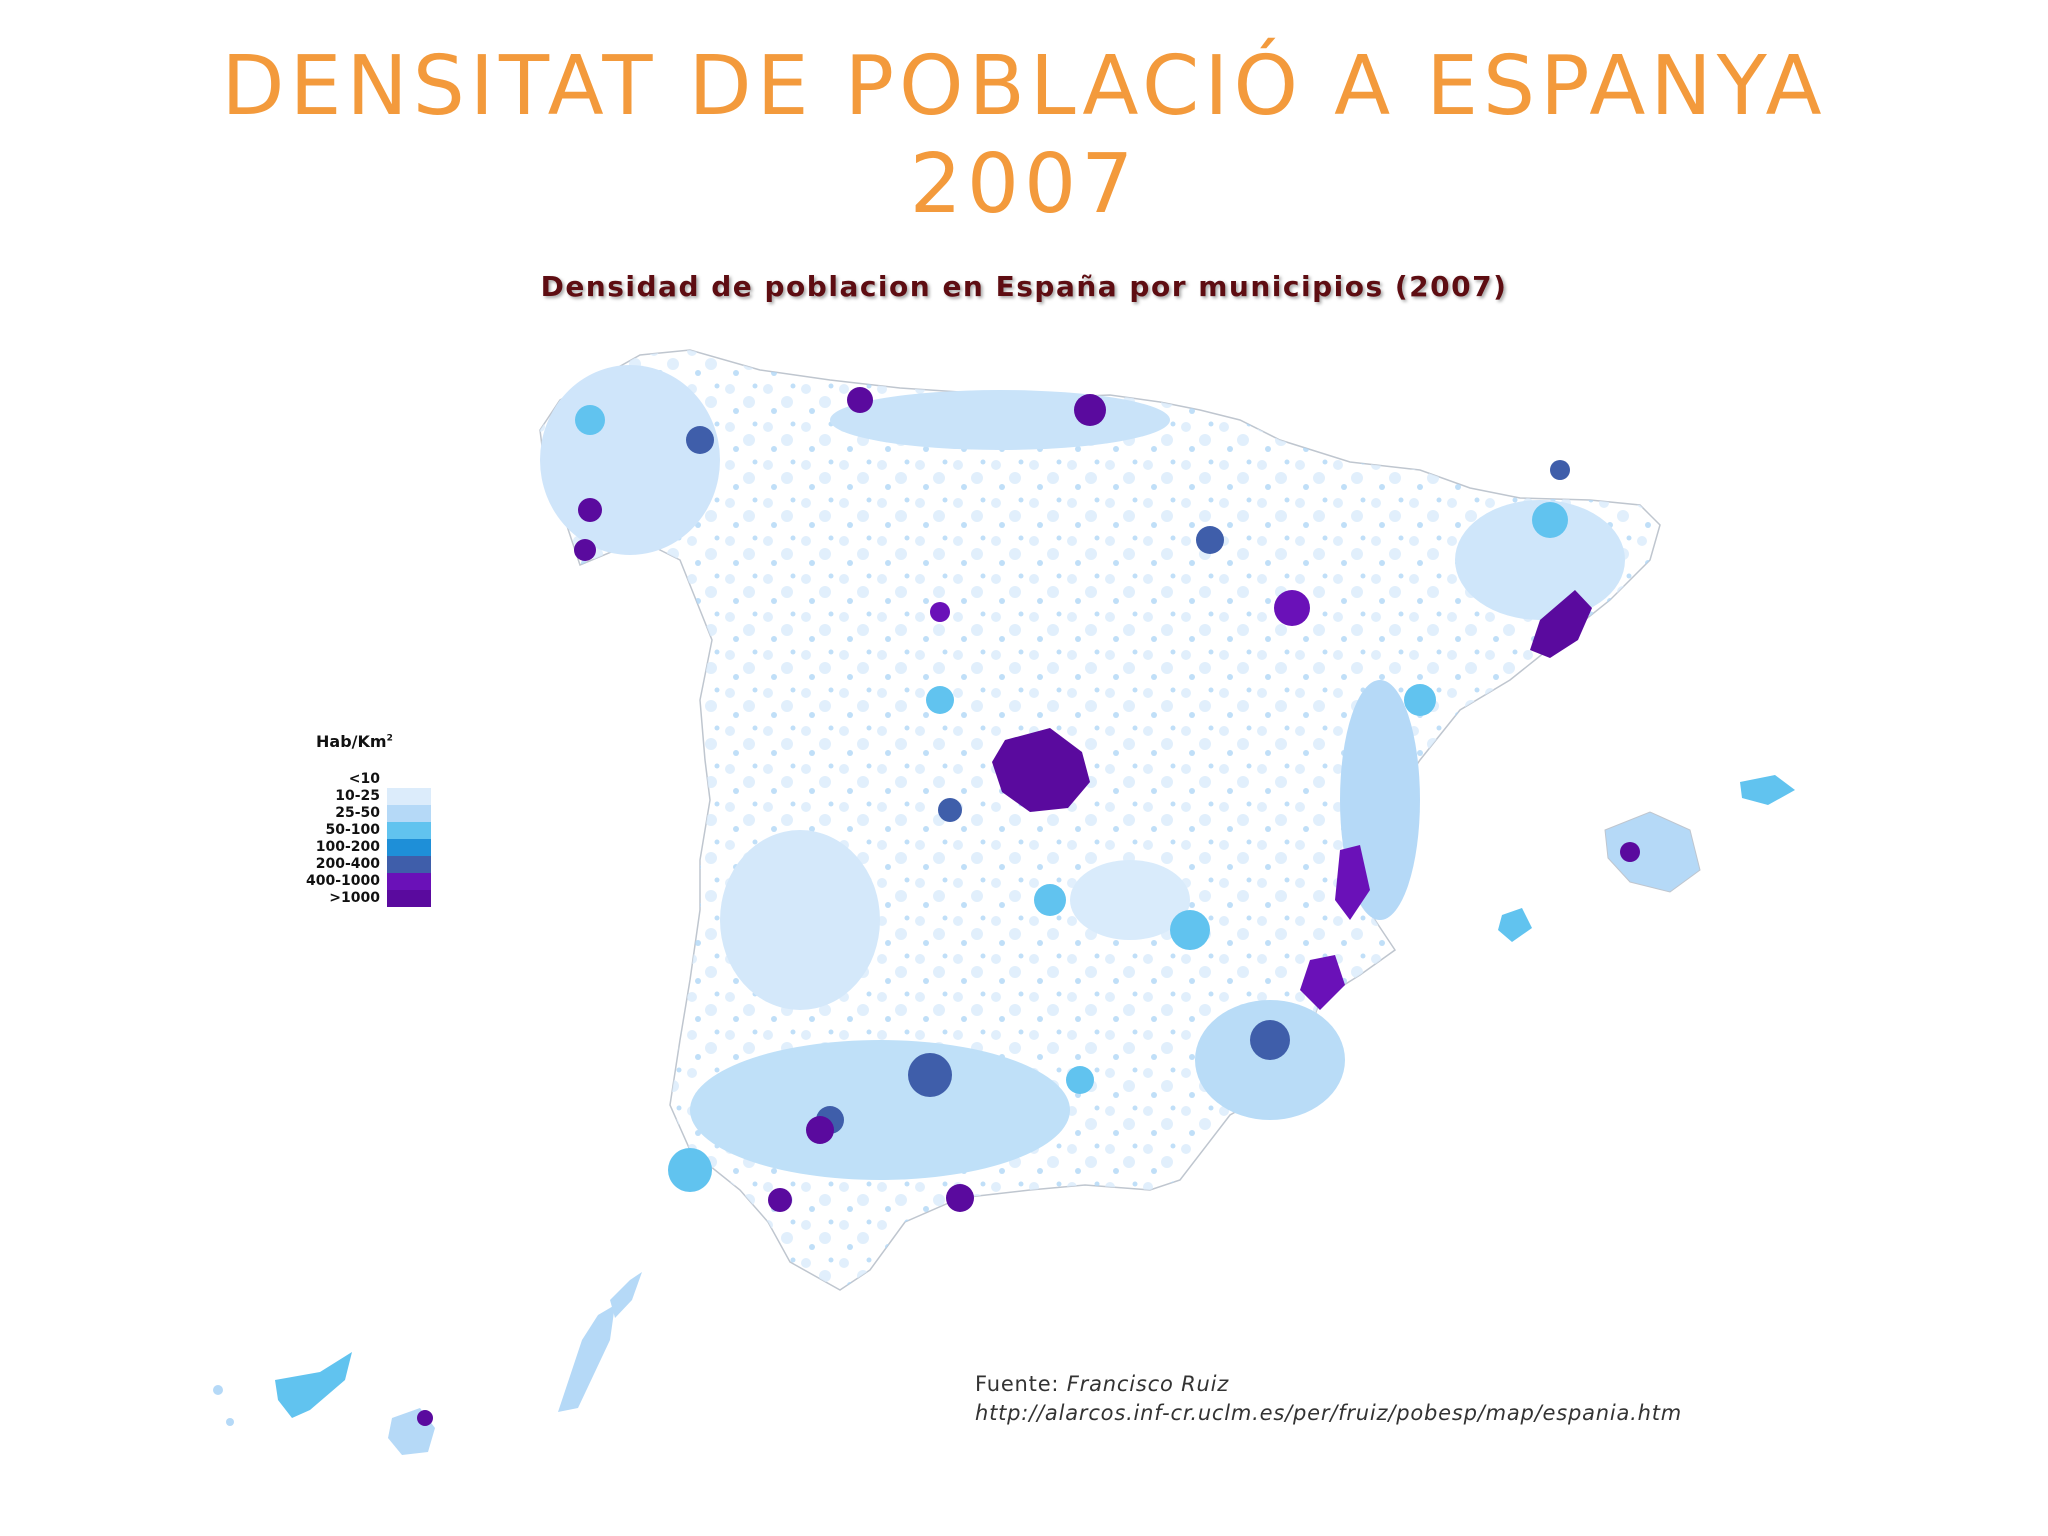  What do you see at coordinates (343, 881) in the screenshot?
I see `legend-label: 400-1000` at bounding box center [343, 881].